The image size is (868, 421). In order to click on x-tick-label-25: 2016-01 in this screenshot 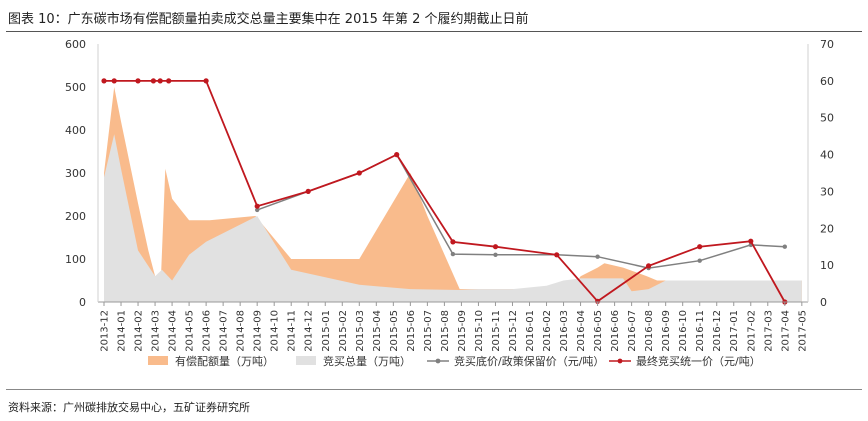, I will do `click(530, 331)`.